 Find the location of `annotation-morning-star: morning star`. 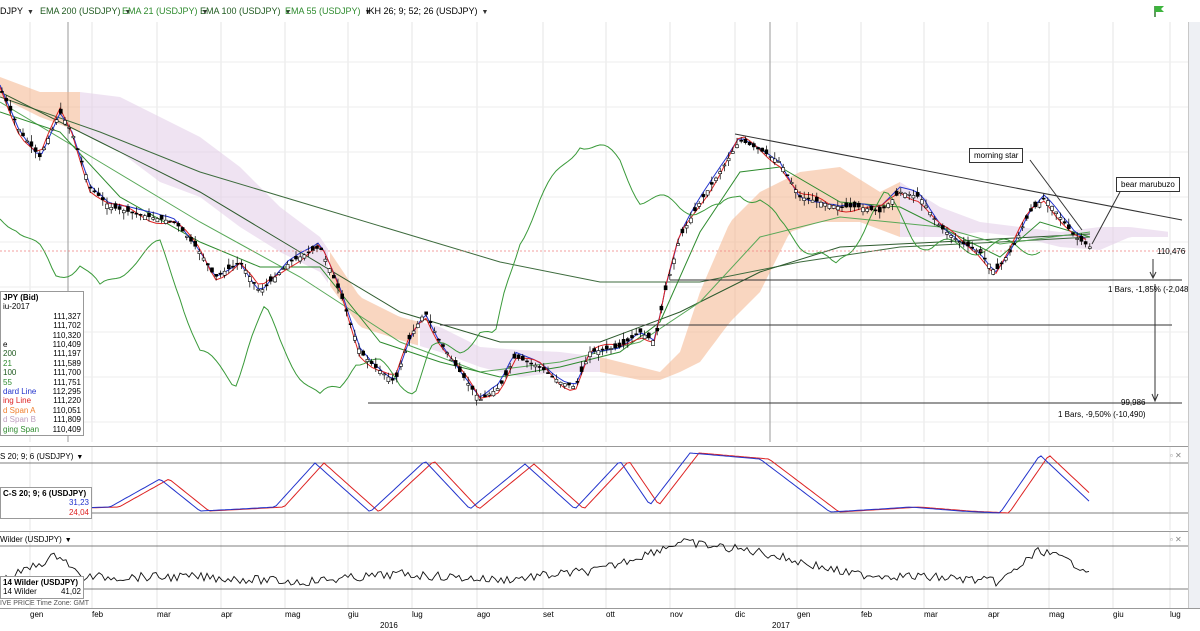

annotation-morning-star: morning star is located at coordinates (996, 155).